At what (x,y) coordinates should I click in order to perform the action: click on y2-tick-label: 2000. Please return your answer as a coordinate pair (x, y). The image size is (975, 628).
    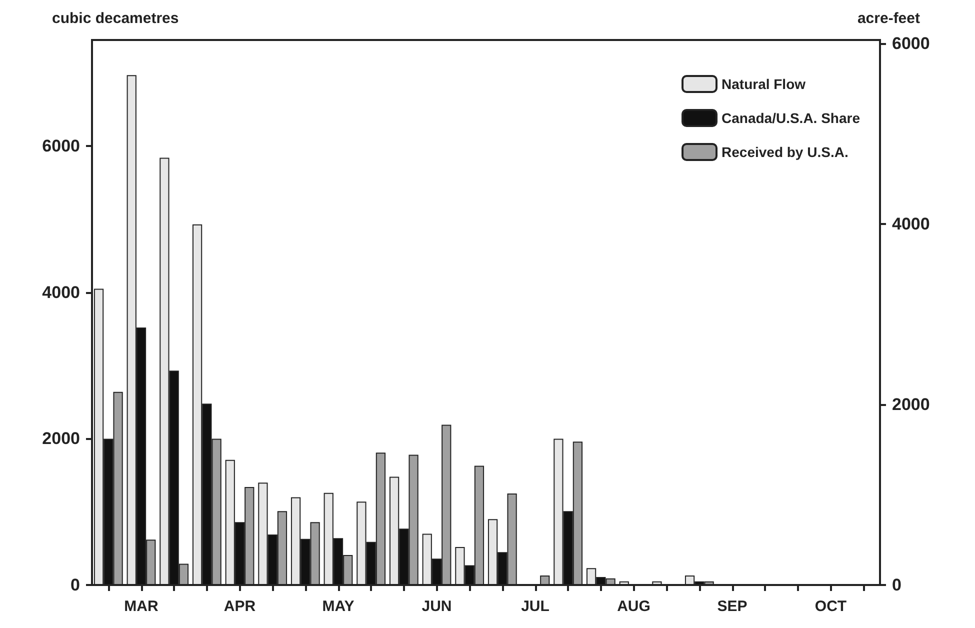
    Looking at the image, I should click on (911, 404).